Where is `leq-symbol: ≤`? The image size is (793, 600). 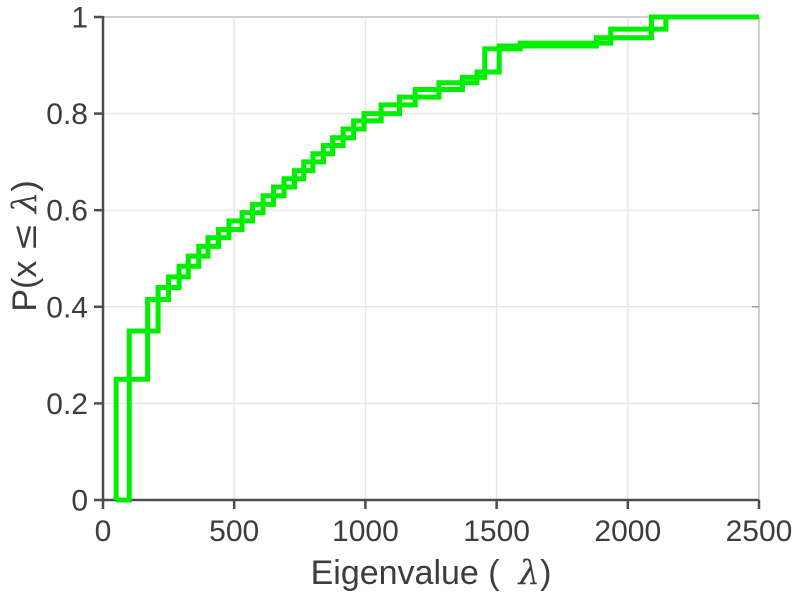
leq-symbol: ≤ is located at coordinates (25, 237).